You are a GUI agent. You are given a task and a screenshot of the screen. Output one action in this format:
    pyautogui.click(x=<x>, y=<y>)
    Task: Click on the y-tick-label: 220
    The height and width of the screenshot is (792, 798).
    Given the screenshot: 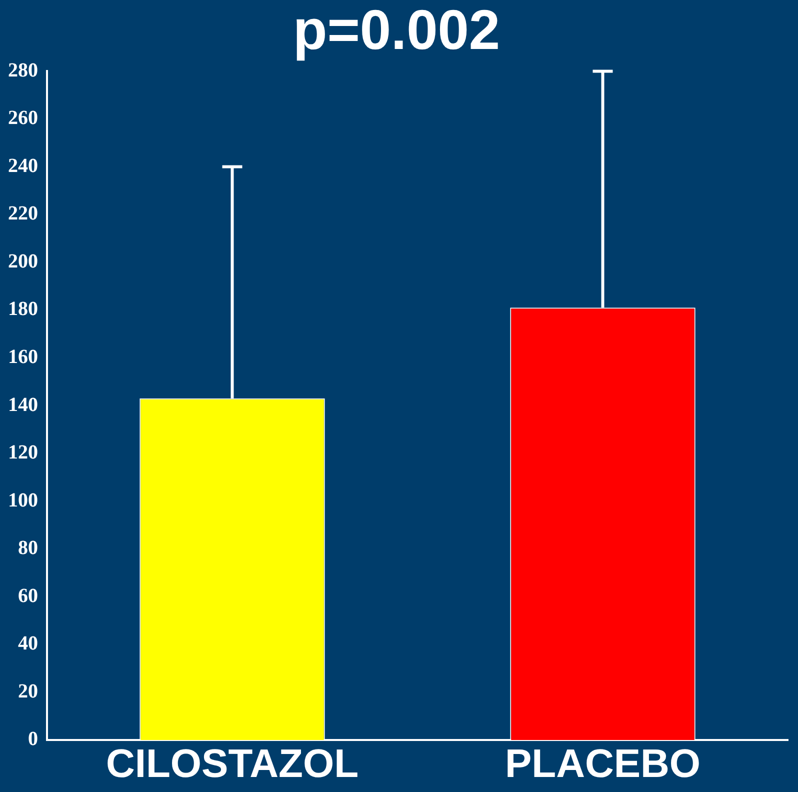 What is the action you would take?
    pyautogui.click(x=23, y=213)
    